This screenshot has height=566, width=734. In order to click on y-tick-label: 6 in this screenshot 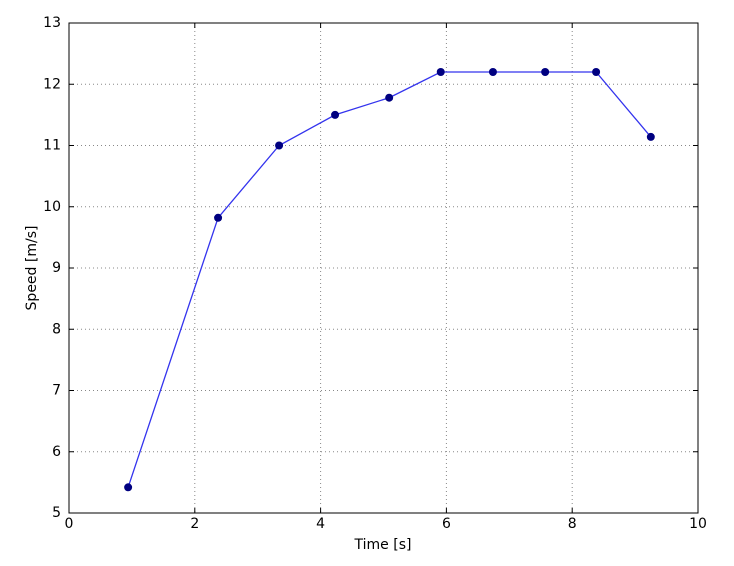, I will do `click(56, 452)`.